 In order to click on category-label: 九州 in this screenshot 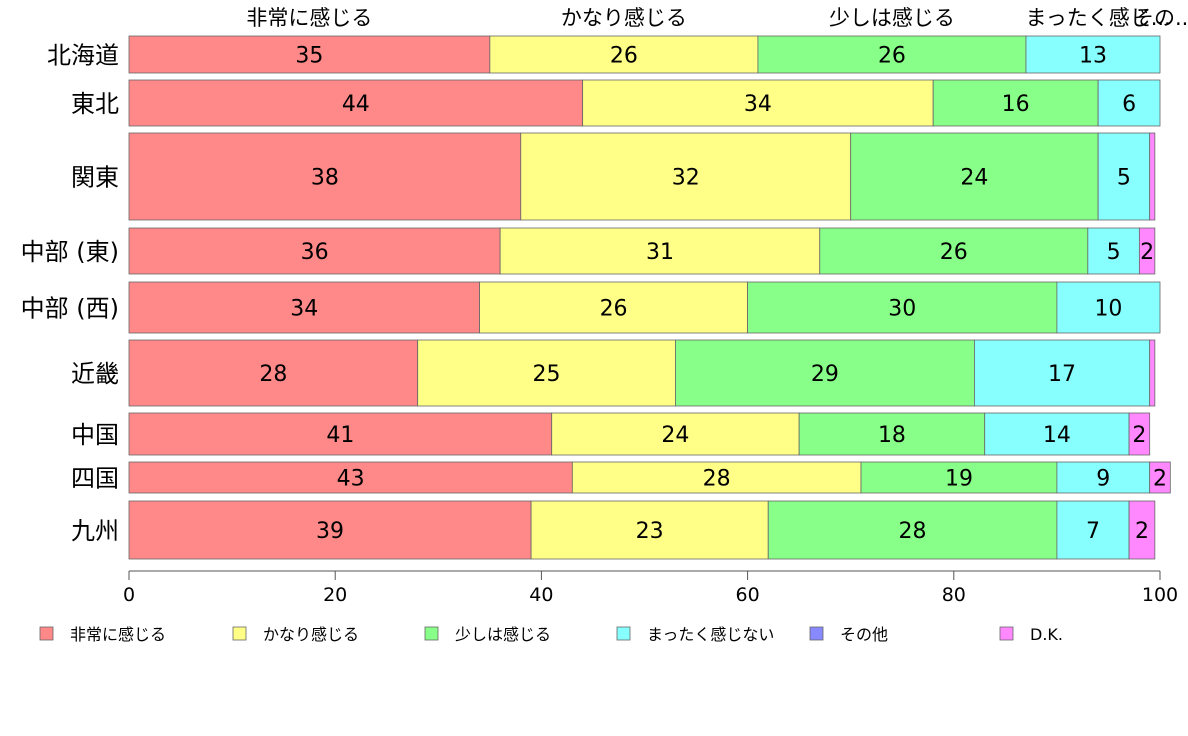, I will do `click(95, 531)`.